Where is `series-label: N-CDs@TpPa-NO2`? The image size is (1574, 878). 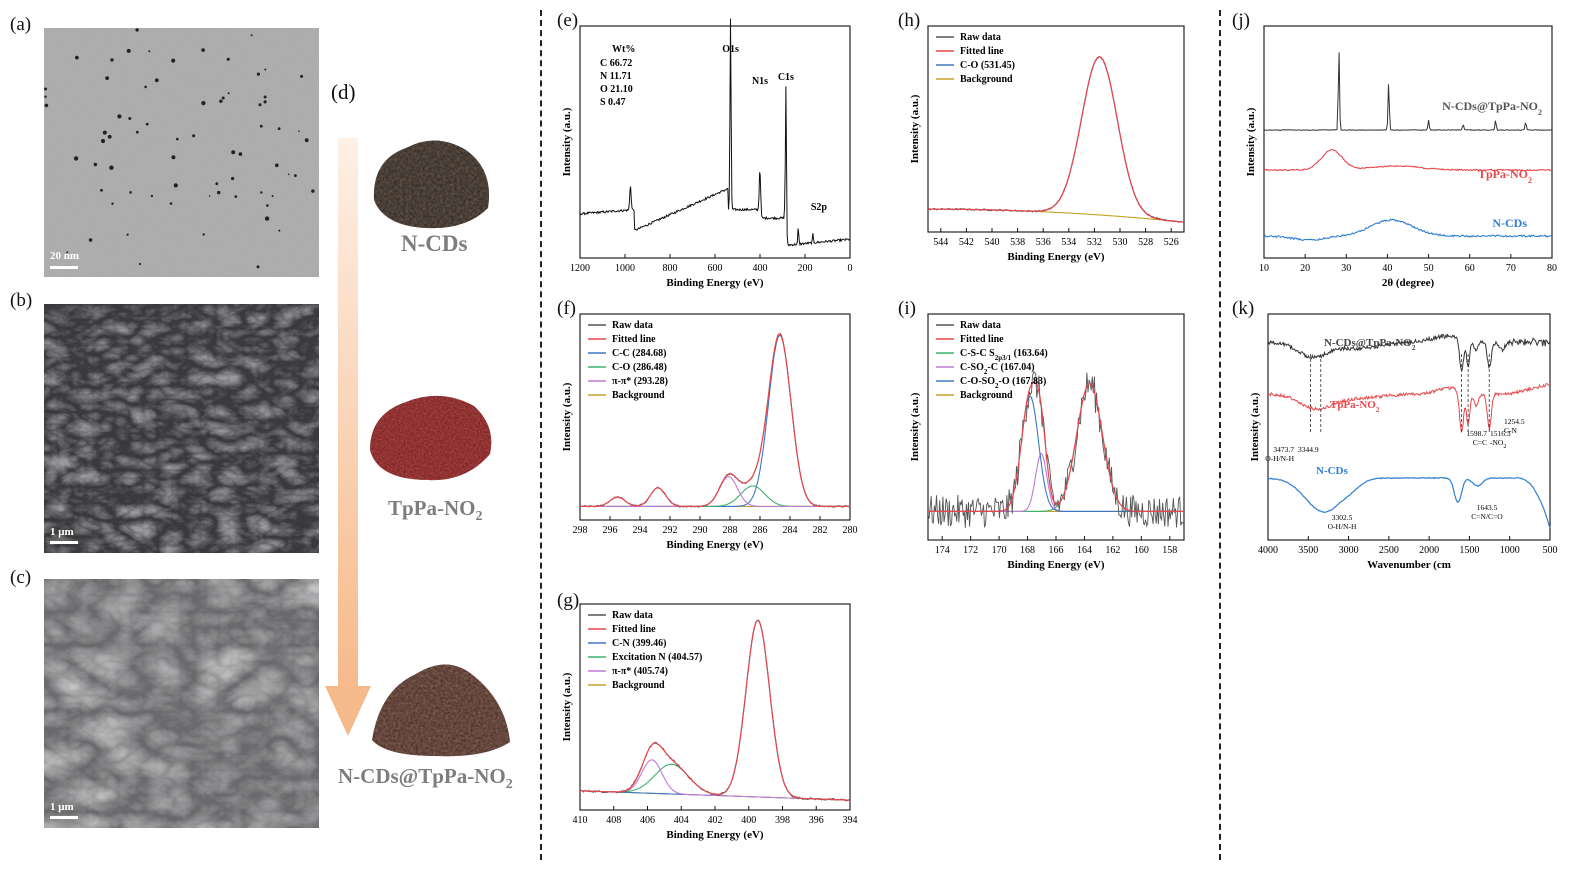 series-label: N-CDs@TpPa-NO2 is located at coordinates (1492, 108).